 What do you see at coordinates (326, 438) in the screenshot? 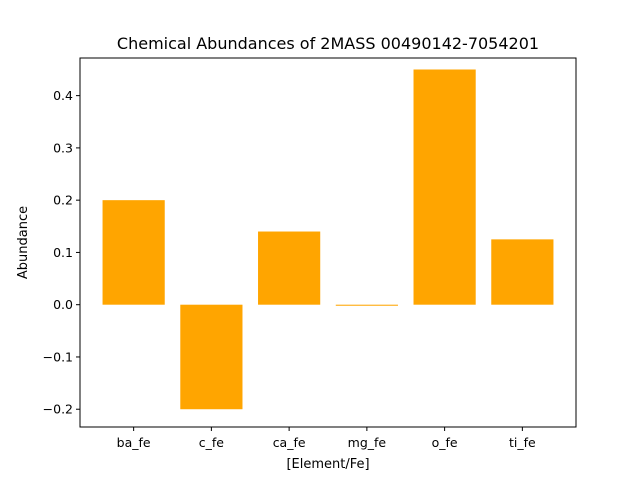
I see `x-axis-ticks: ba_fe c_fe ca_fe mg_fe o_fe ti_fe` at bounding box center [326, 438].